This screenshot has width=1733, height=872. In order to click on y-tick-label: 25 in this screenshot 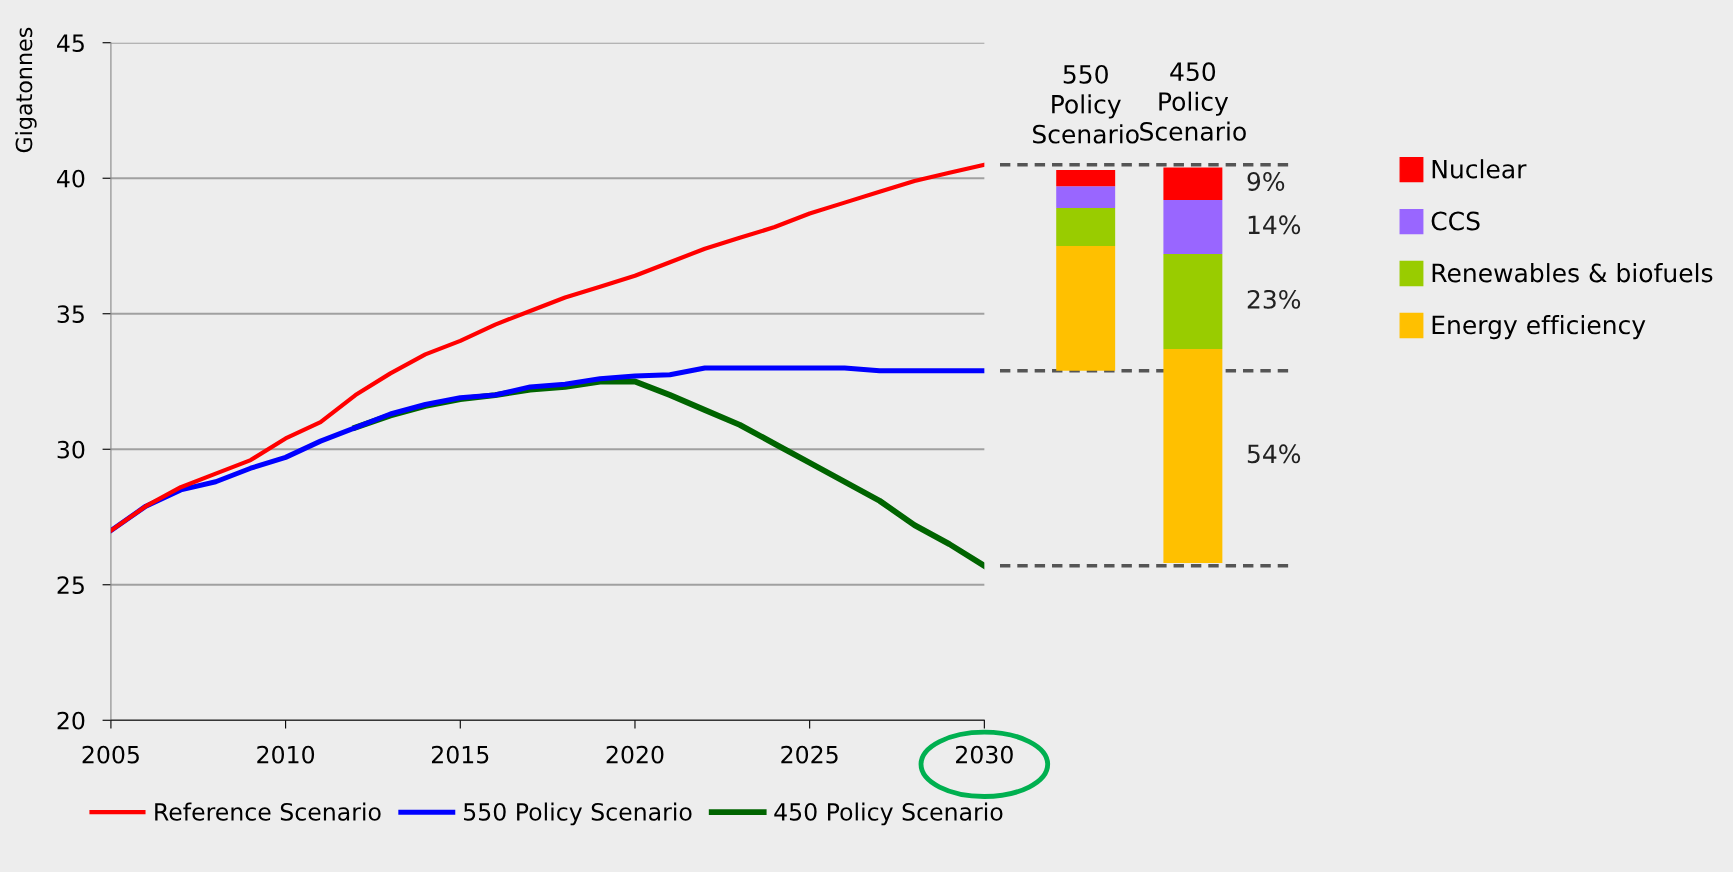, I will do `click(70, 585)`.